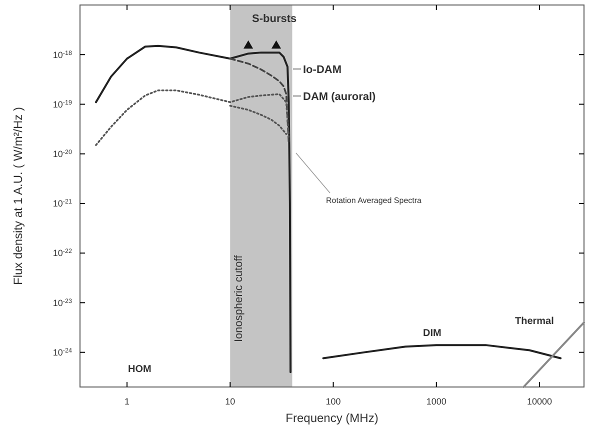  I want to click on annotation: HOM, so click(140, 369).